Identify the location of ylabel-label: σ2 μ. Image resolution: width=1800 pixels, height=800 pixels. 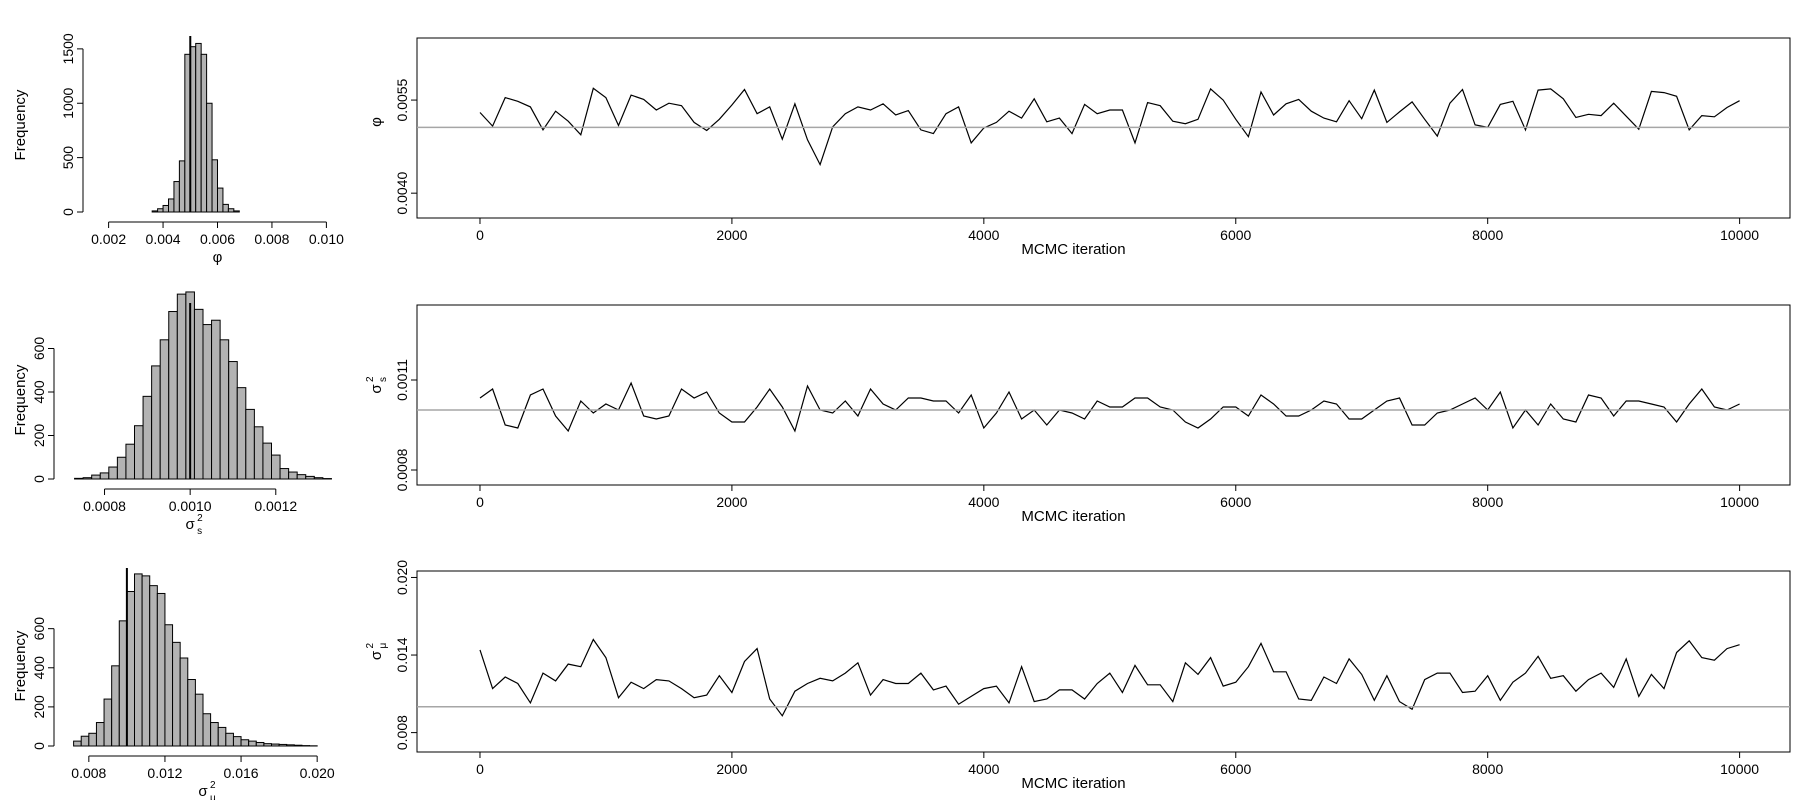
(377, 652).